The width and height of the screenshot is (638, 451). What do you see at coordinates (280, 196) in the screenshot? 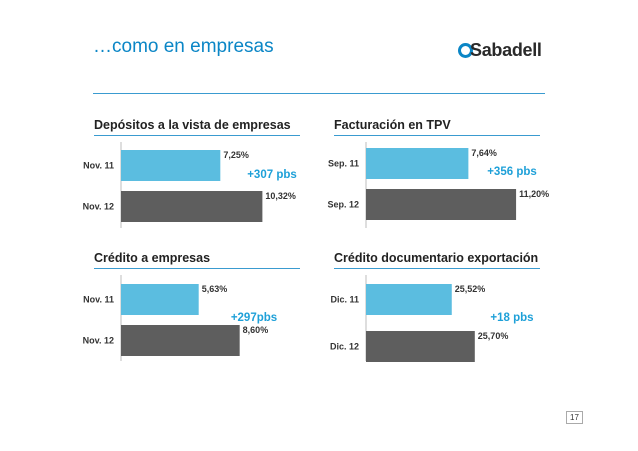
I see `value-label: 10,32%` at bounding box center [280, 196].